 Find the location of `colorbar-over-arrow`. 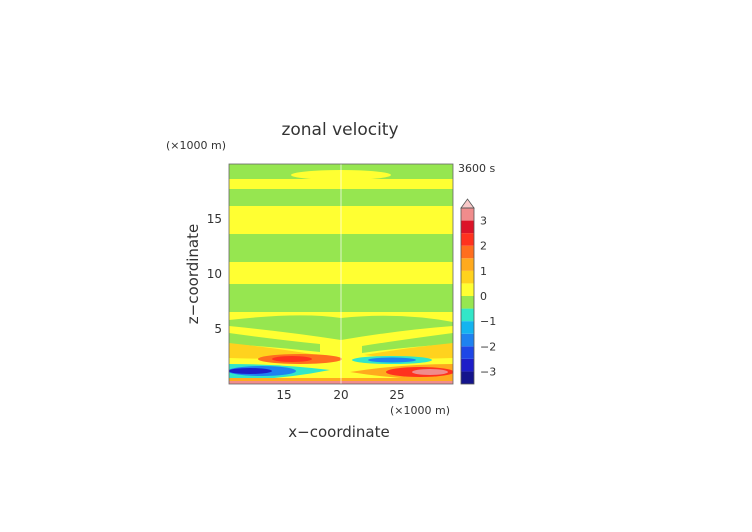

colorbar-over-arrow is located at coordinates (467, 203).